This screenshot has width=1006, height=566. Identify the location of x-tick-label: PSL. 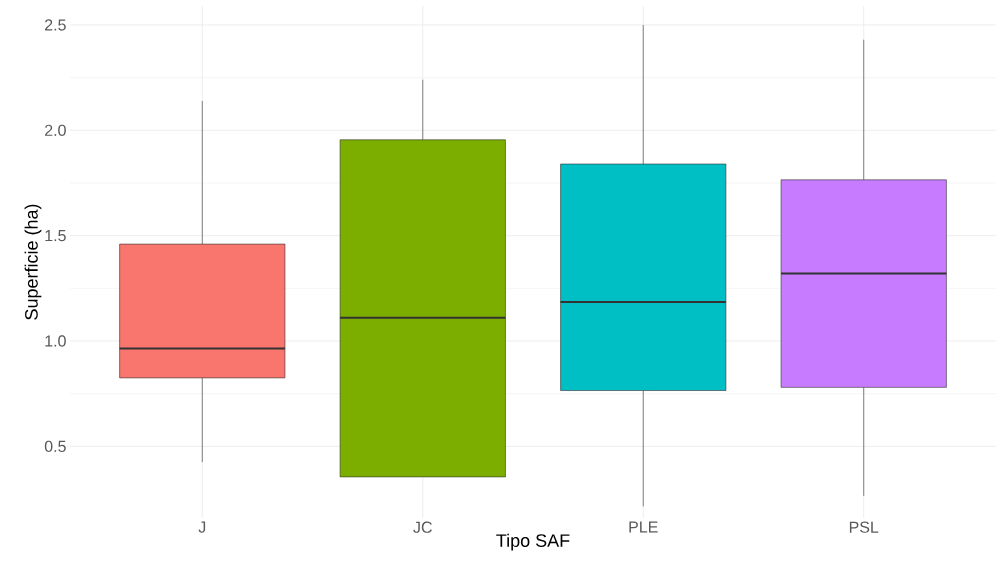
(864, 527).